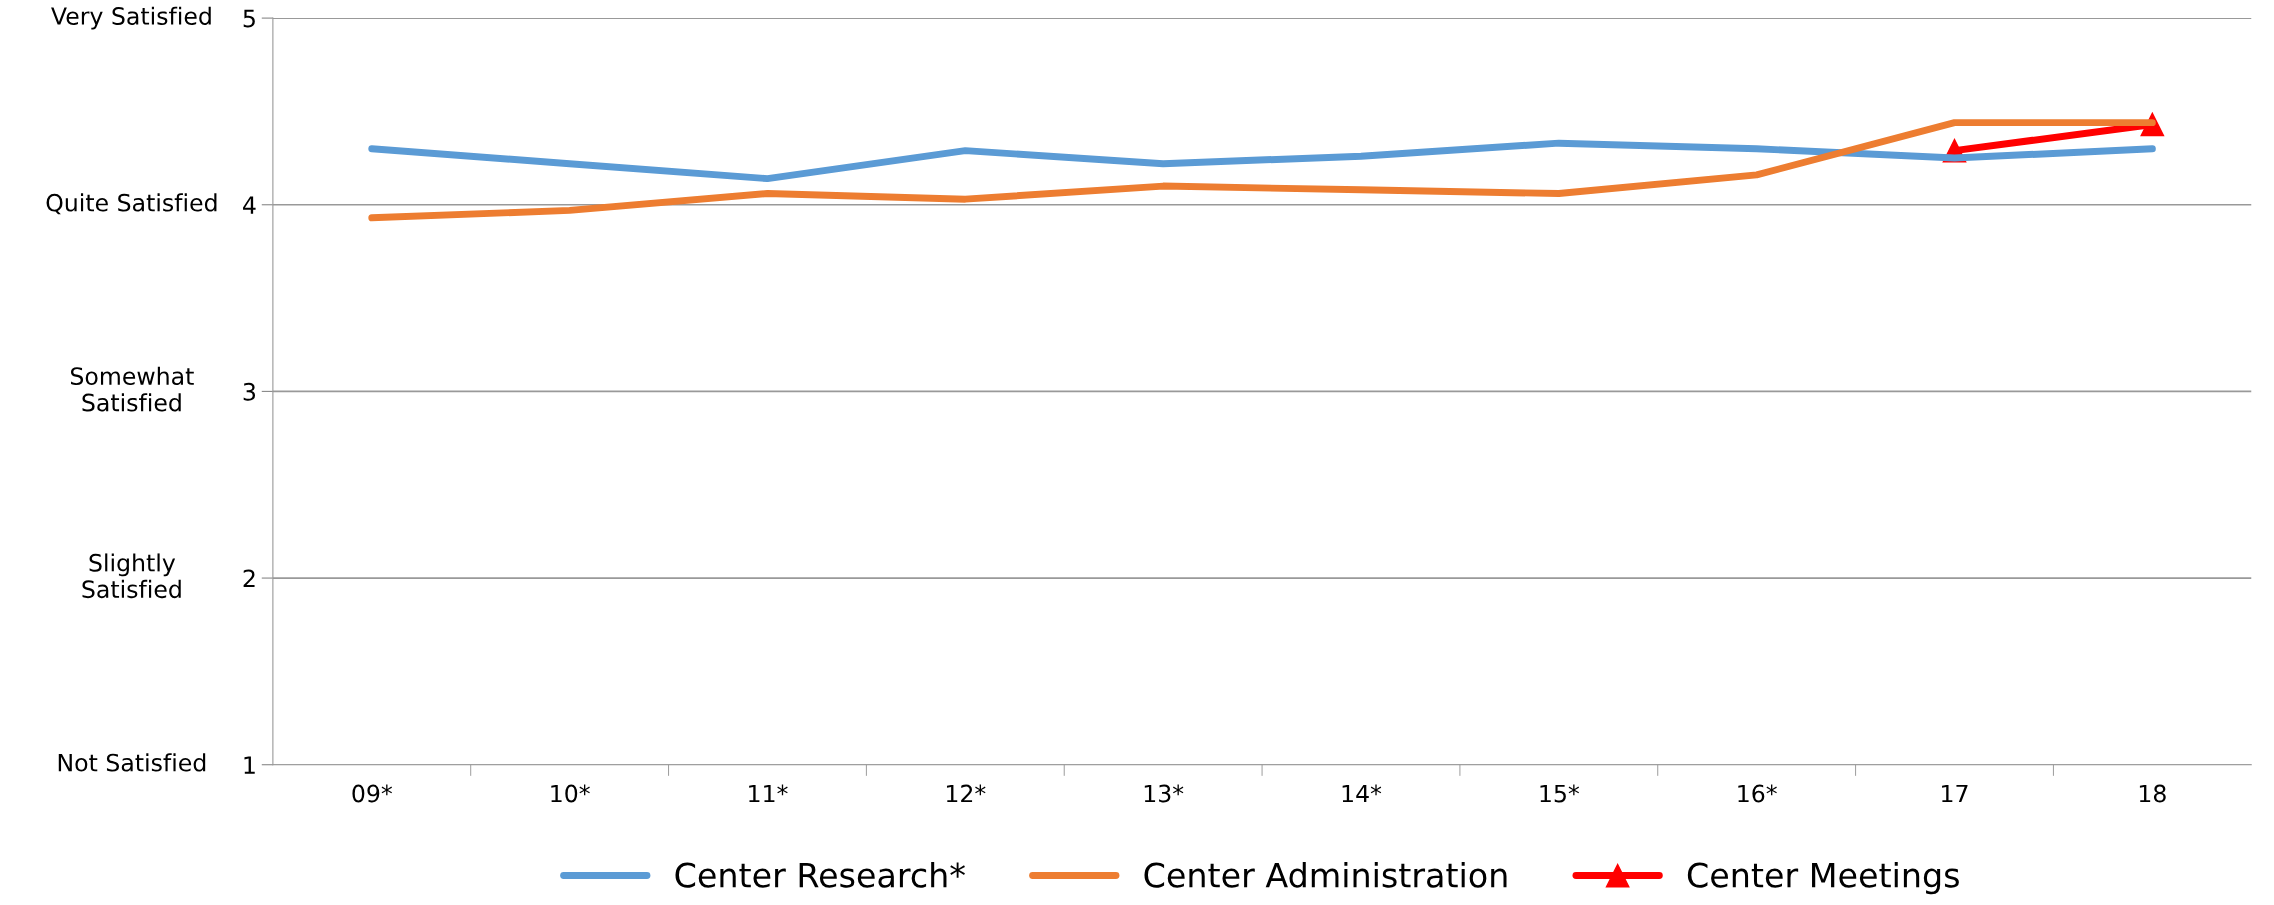 This screenshot has height=905, width=2274. I want to click on x-tick-label: 10*, so click(570, 793).